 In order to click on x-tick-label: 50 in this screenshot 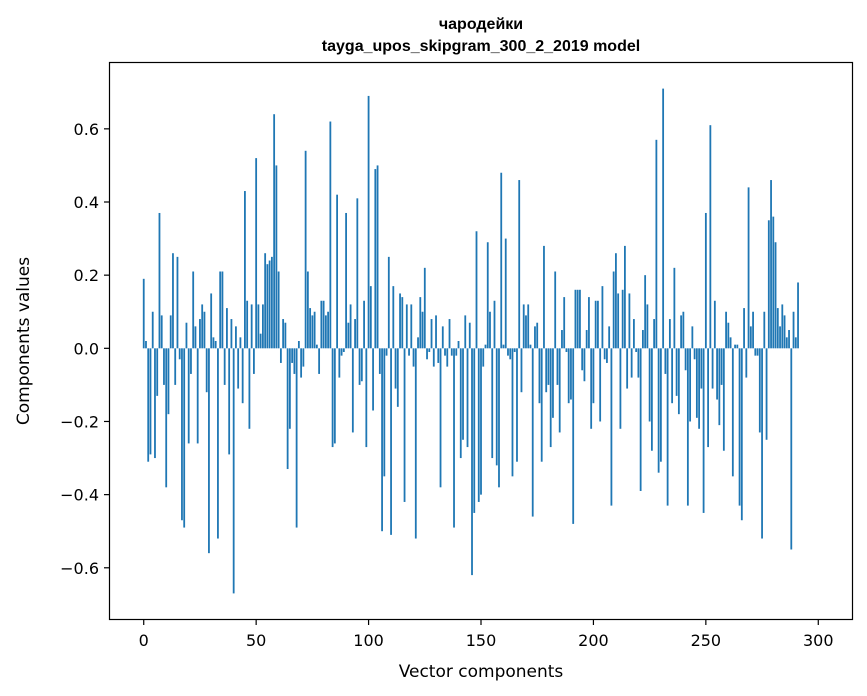, I will do `click(256, 640)`.